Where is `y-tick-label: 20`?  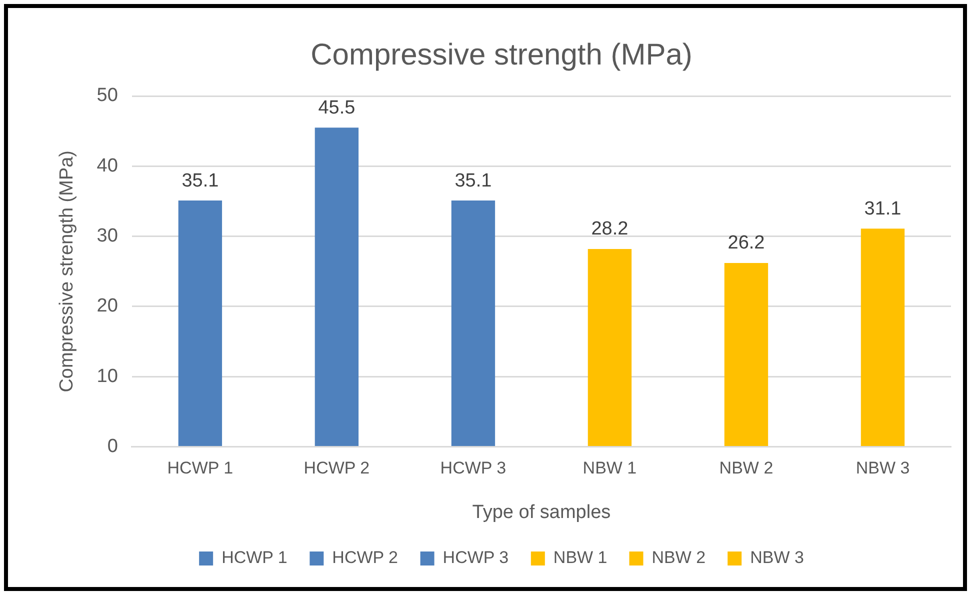 y-tick-label: 20 is located at coordinates (107, 306).